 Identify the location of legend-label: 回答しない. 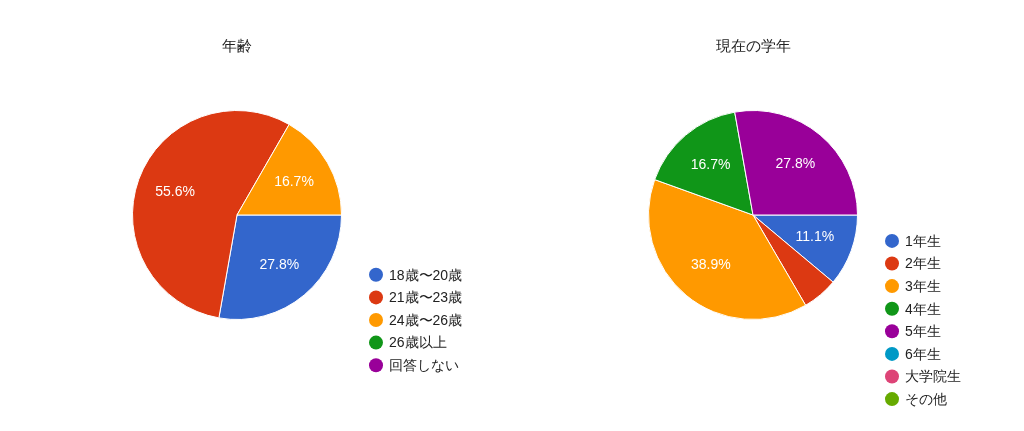
(424, 365).